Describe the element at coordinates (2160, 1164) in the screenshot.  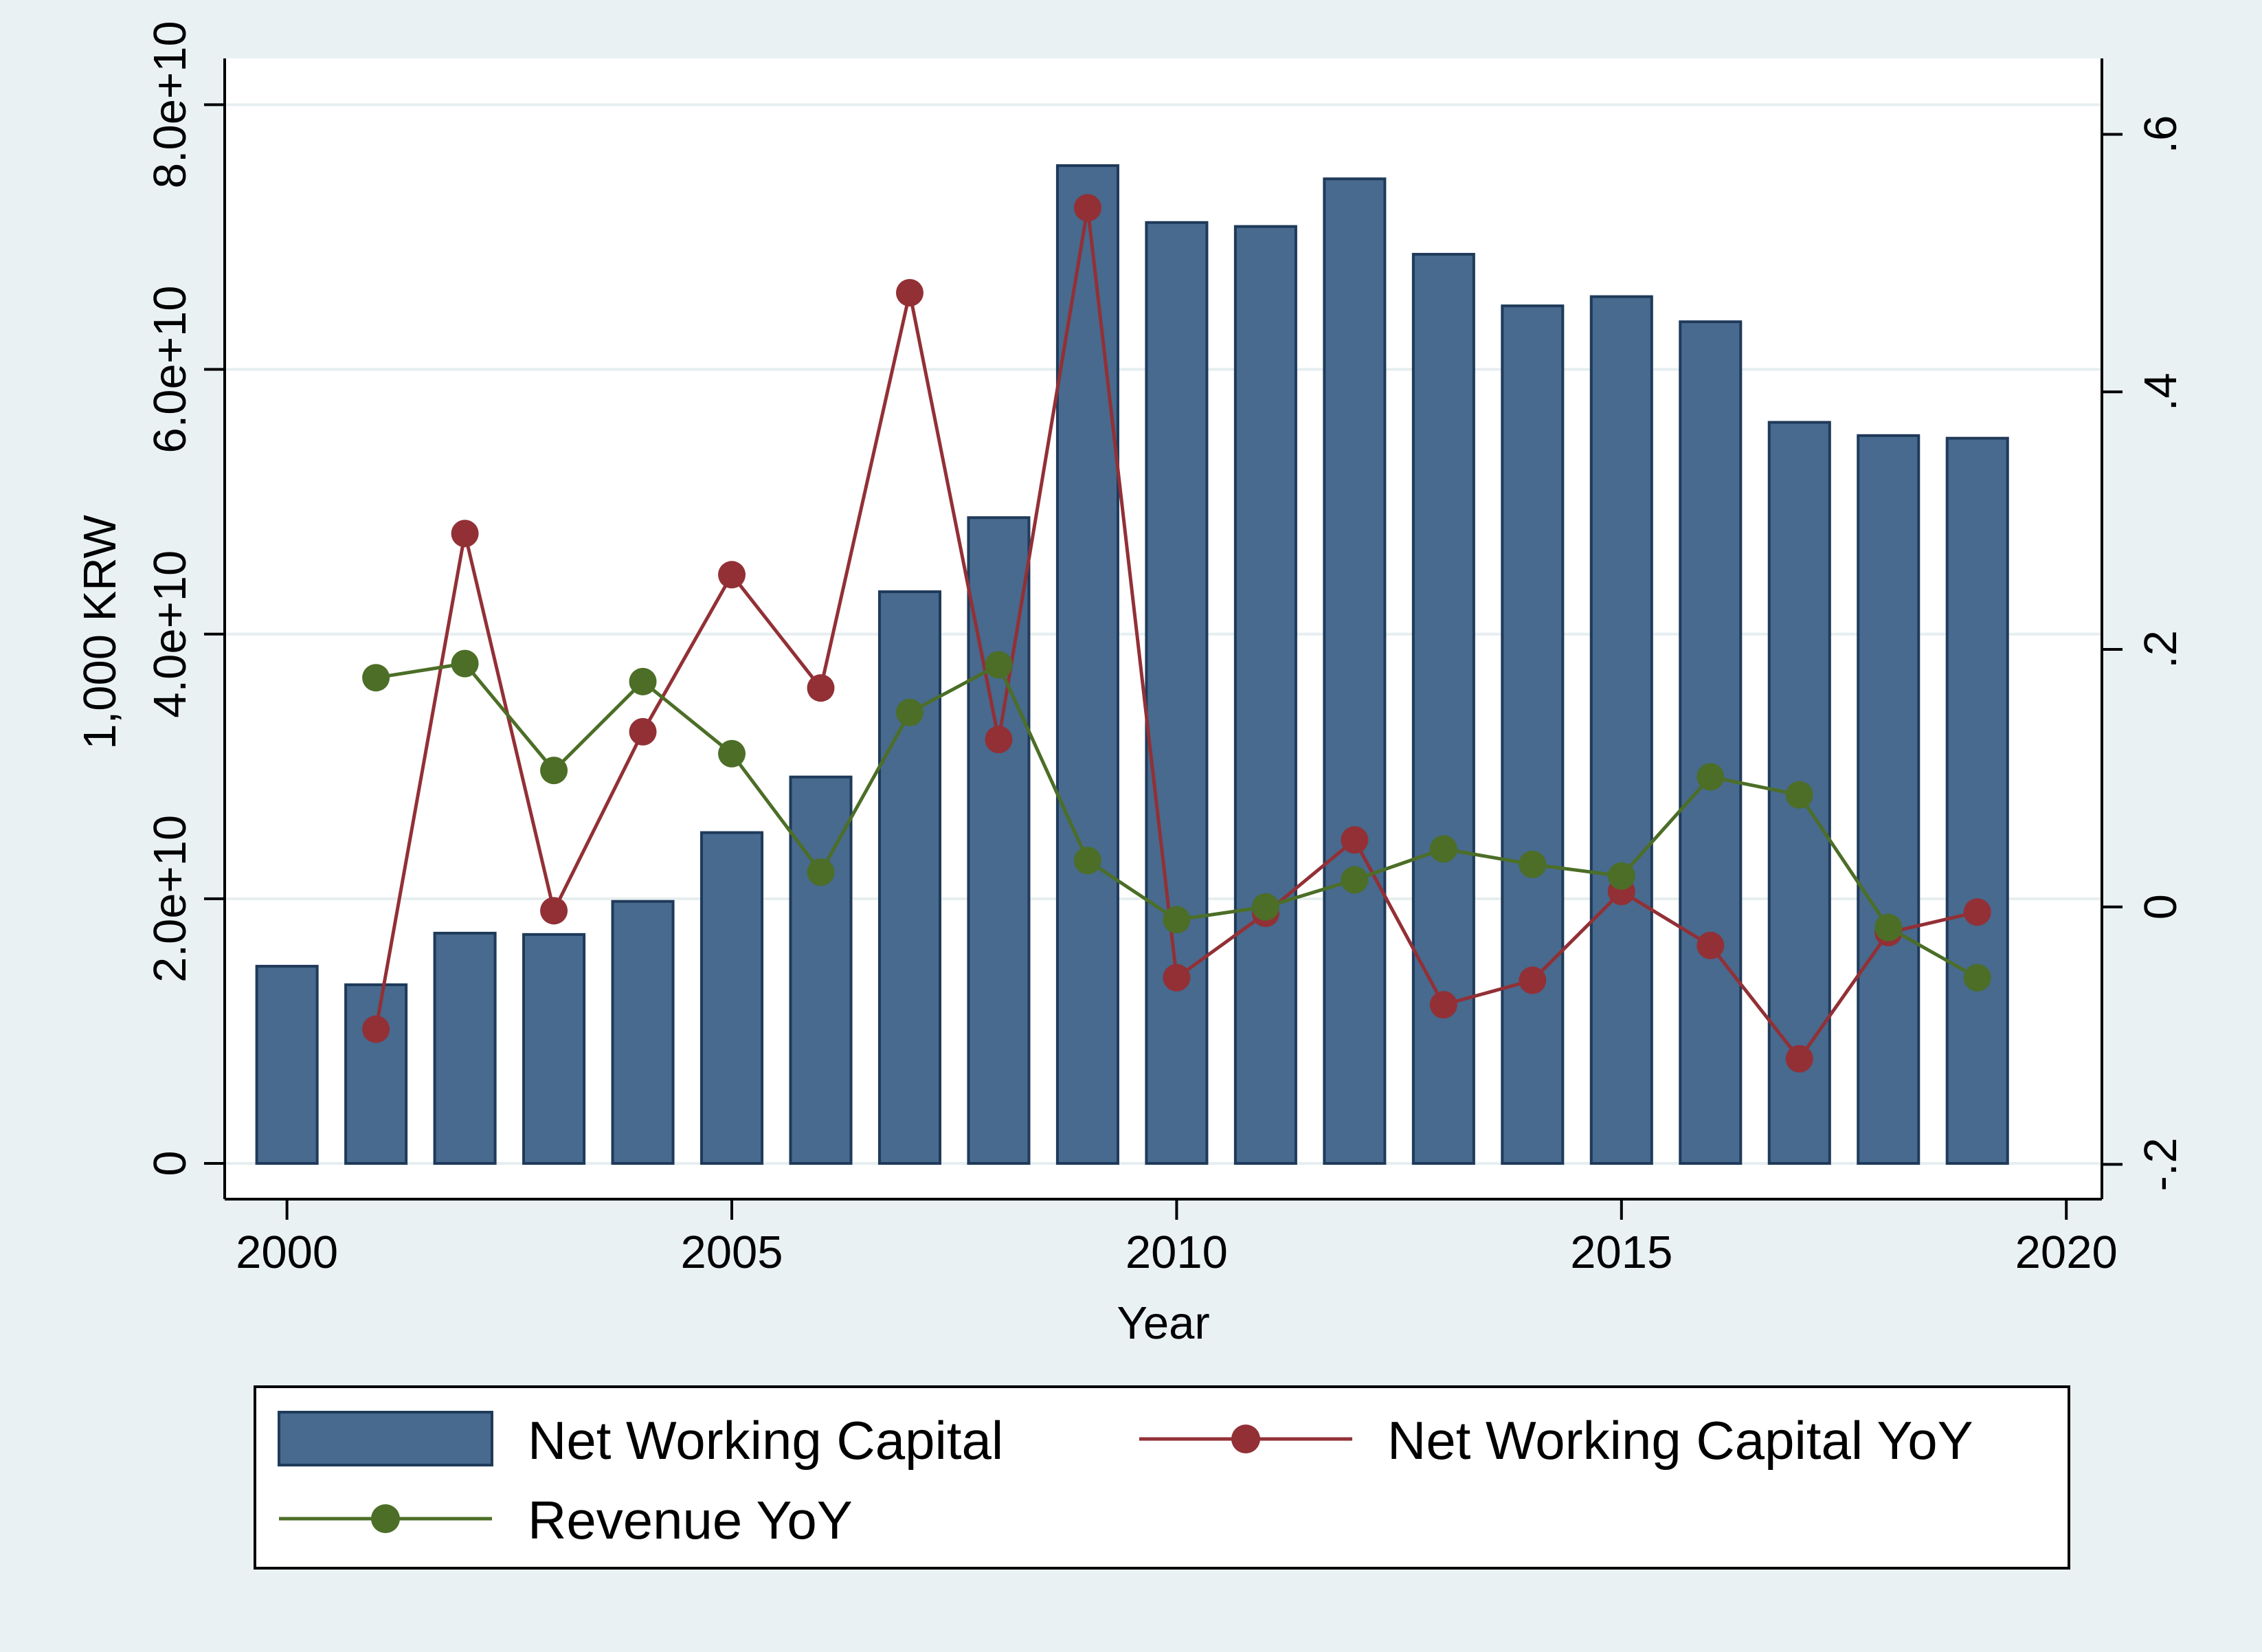
I see `right-tick-label: -.2` at that location.